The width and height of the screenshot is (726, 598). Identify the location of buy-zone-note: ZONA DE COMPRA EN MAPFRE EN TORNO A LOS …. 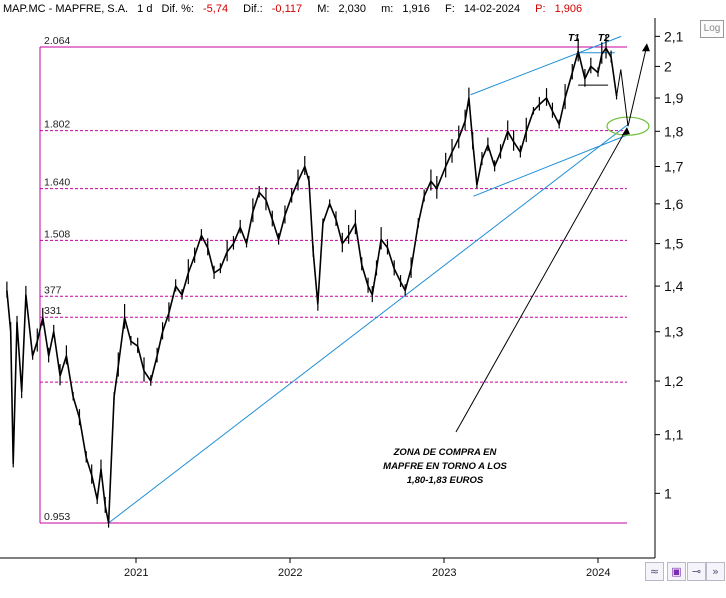
(445, 467).